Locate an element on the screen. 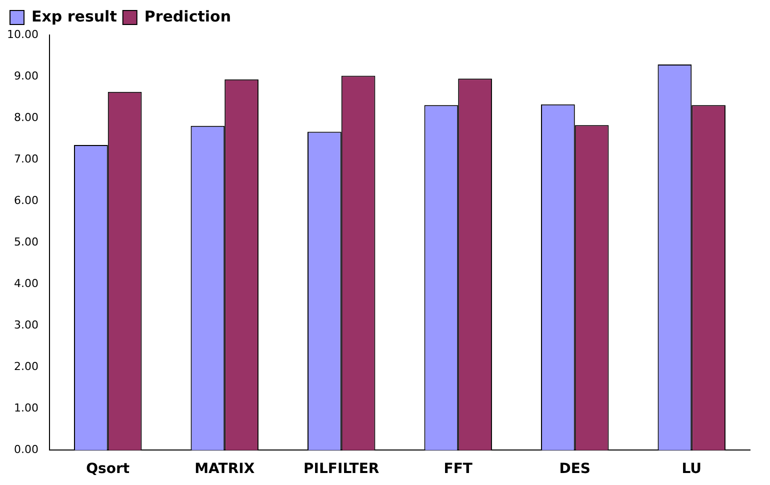  legend-label: Exp result is located at coordinates (74, 16).